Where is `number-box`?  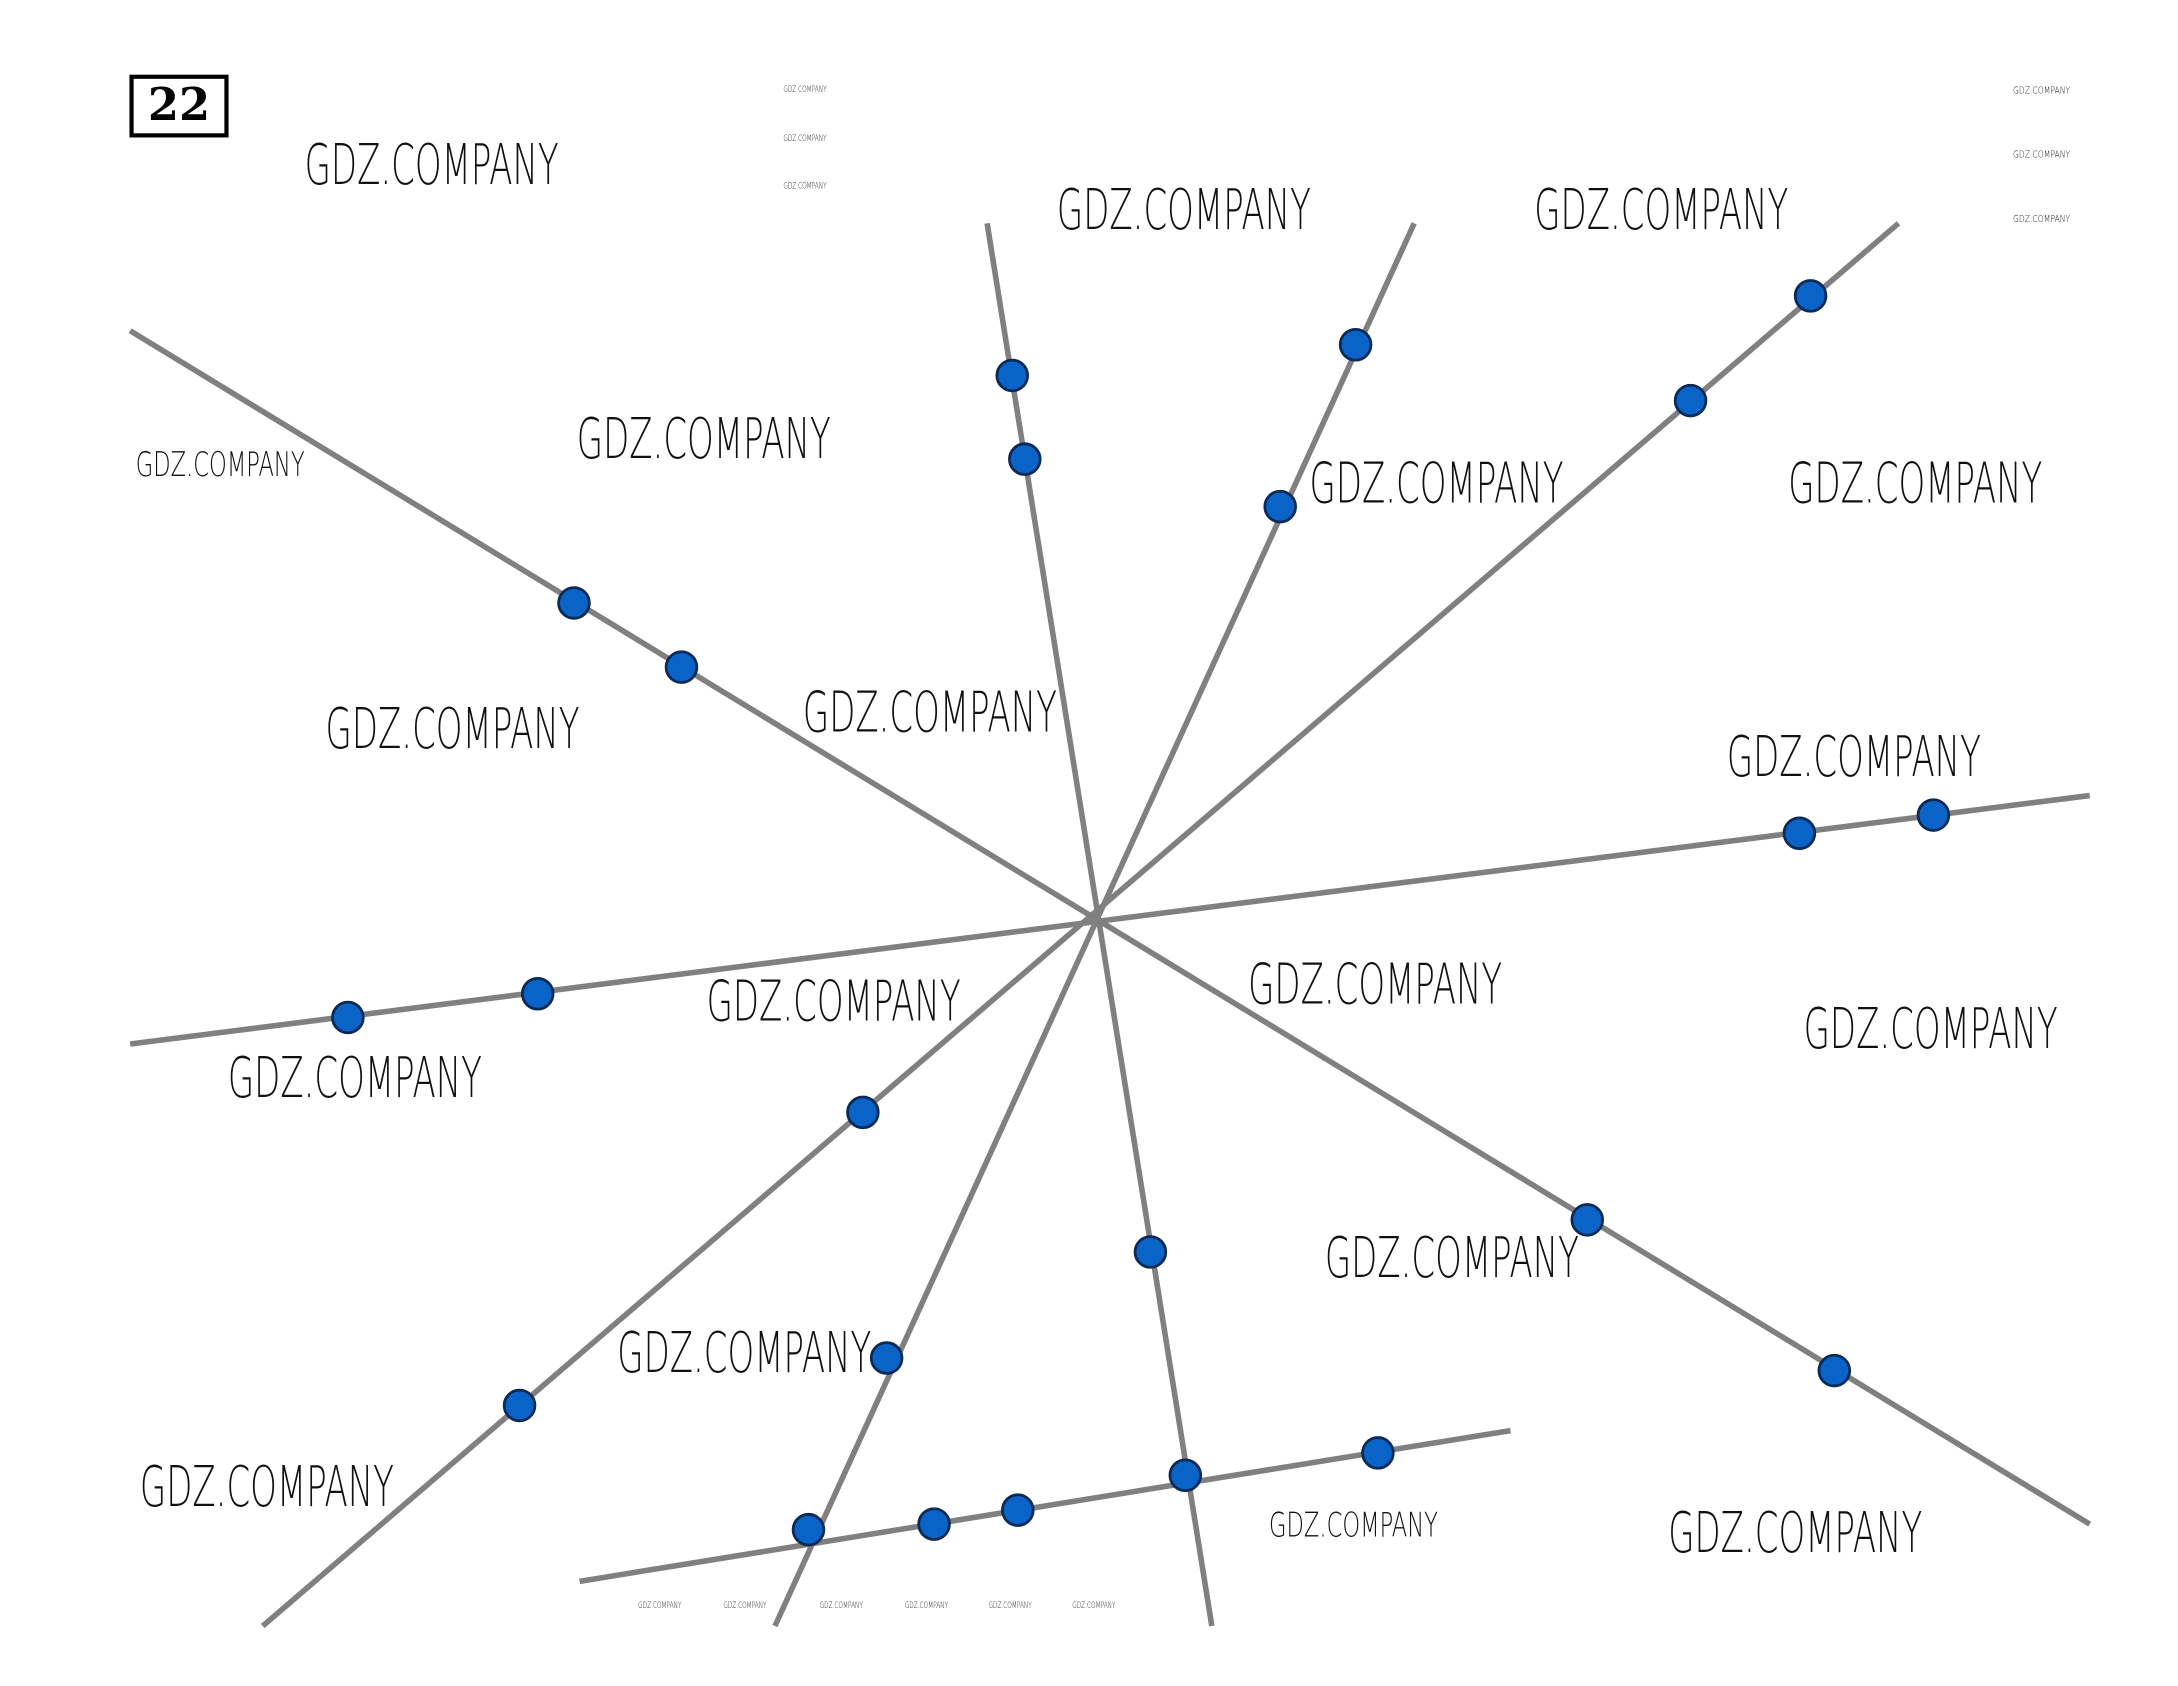
number-box is located at coordinates (179, 106).